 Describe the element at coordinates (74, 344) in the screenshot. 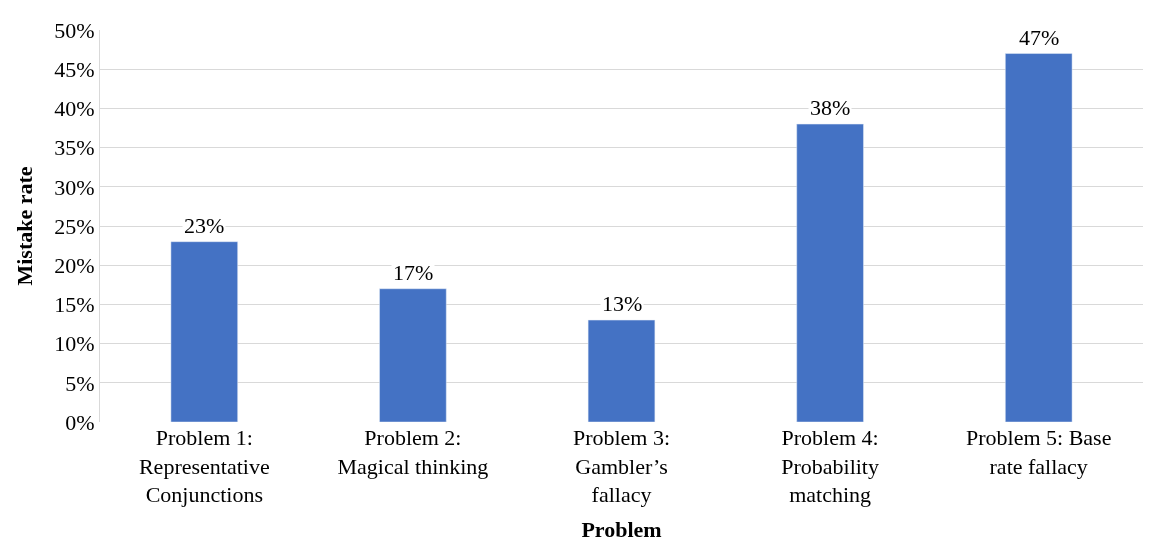

I see `y-tick-label: 10%` at that location.